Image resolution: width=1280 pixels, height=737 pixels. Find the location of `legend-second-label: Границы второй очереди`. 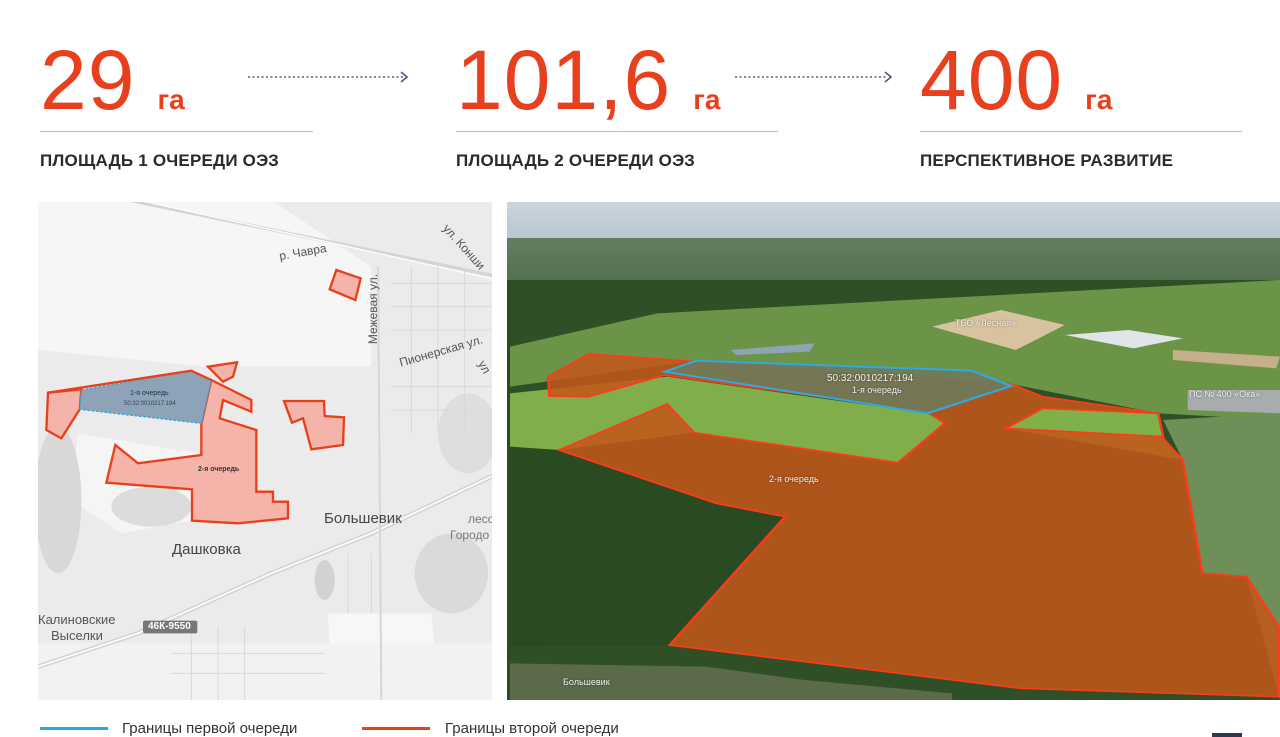

legend-second-label: Границы второй очереди is located at coordinates (532, 728).